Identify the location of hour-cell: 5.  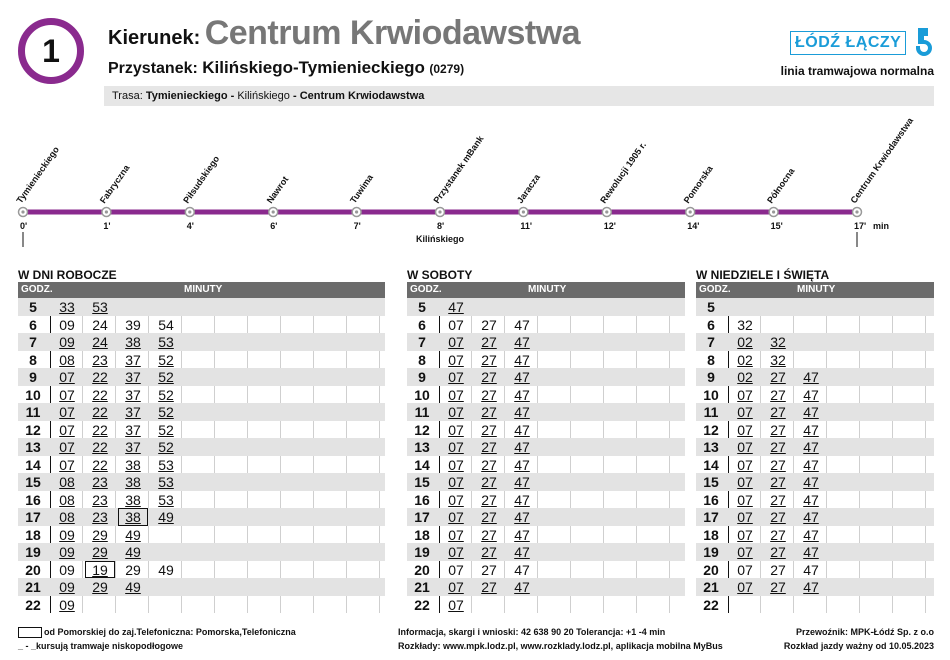
(422, 307).